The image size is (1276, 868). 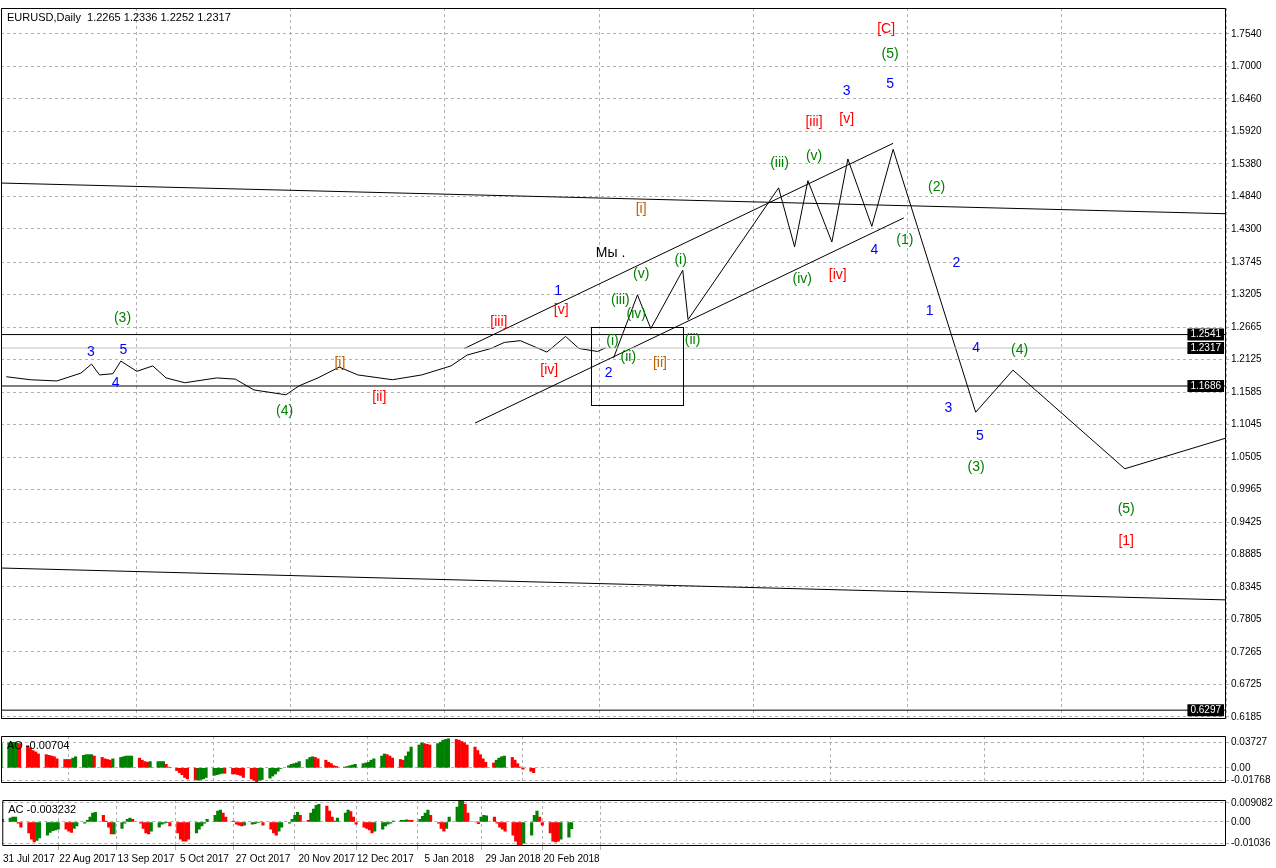 What do you see at coordinates (1247, 261) in the screenshot?
I see `y-tick-label: 1.3745` at bounding box center [1247, 261].